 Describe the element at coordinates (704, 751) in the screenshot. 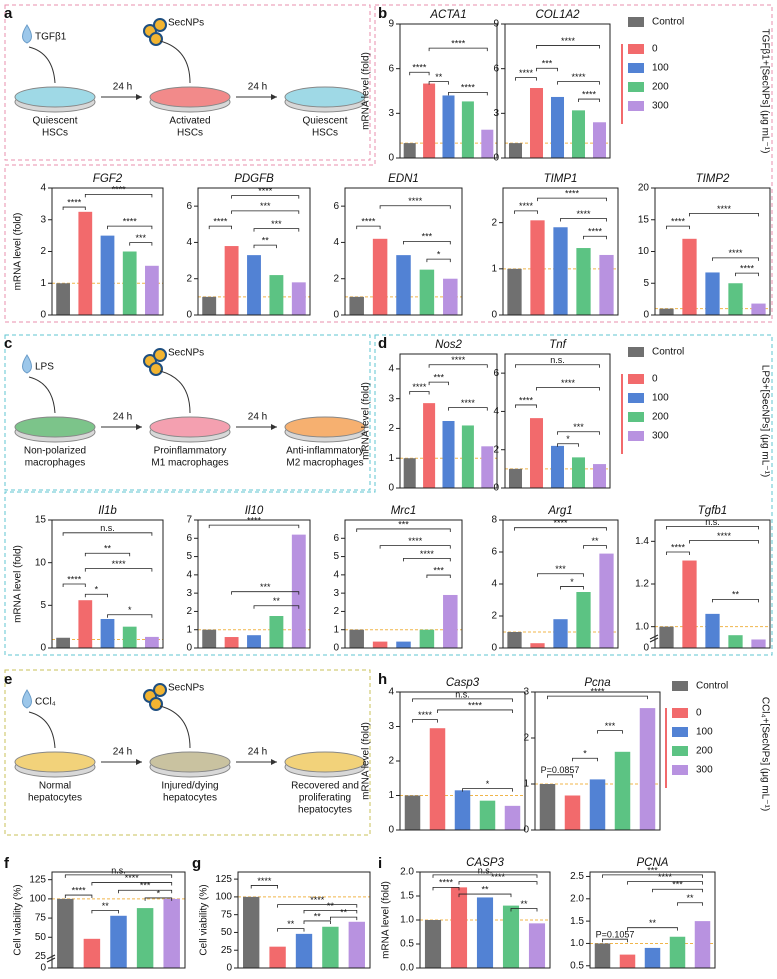

I see `legend-label: 200` at that location.